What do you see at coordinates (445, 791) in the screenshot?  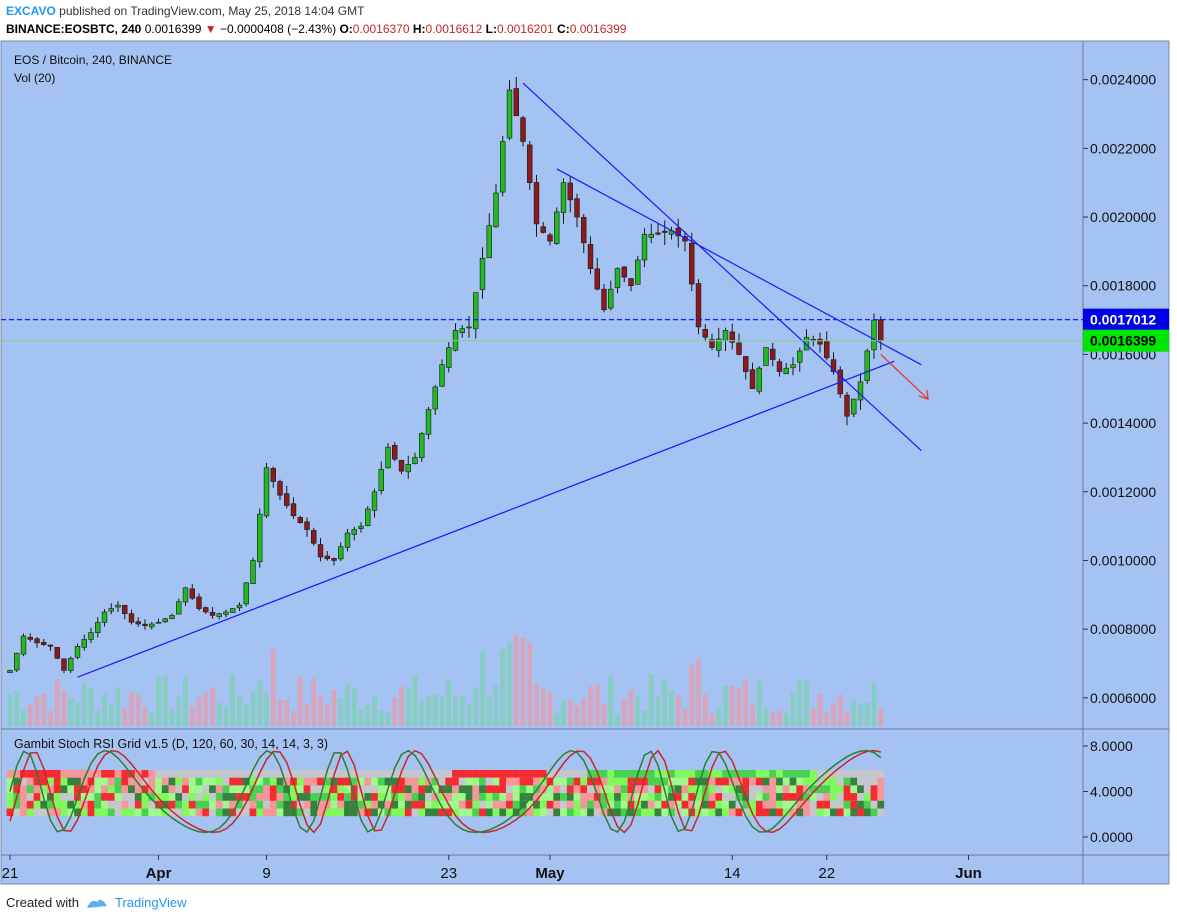 I see `stoch-d-line` at bounding box center [445, 791].